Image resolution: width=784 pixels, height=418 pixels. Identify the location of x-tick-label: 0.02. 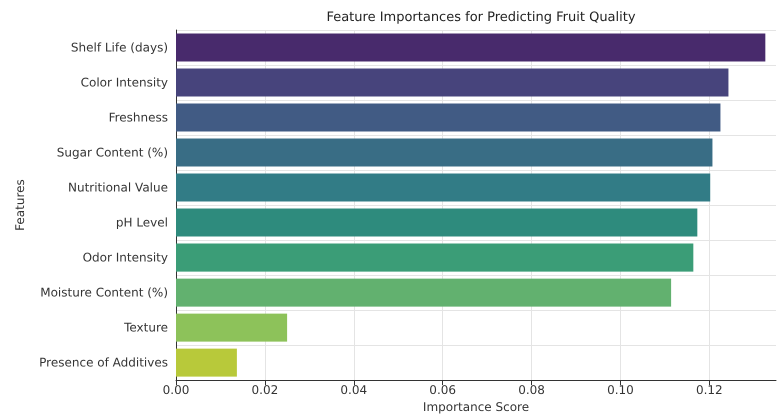
(265, 390).